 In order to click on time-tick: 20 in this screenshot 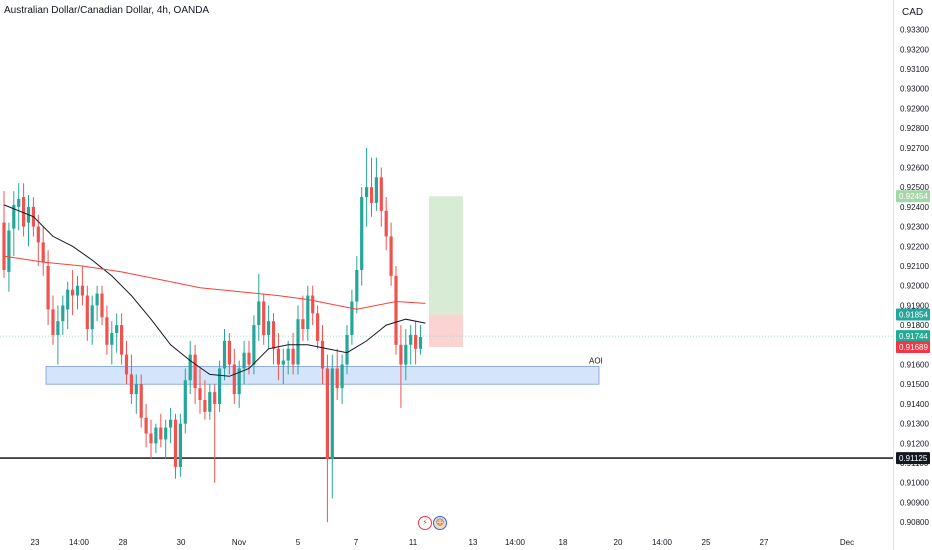, I will do `click(618, 542)`.